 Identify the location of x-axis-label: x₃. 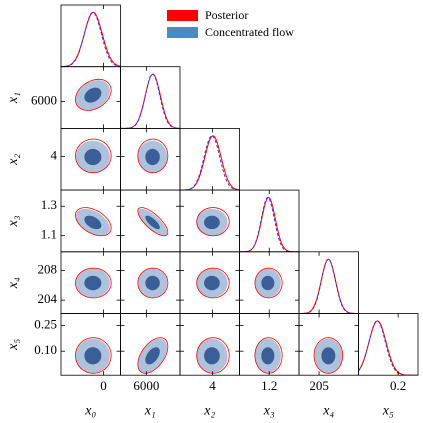
(269, 410).